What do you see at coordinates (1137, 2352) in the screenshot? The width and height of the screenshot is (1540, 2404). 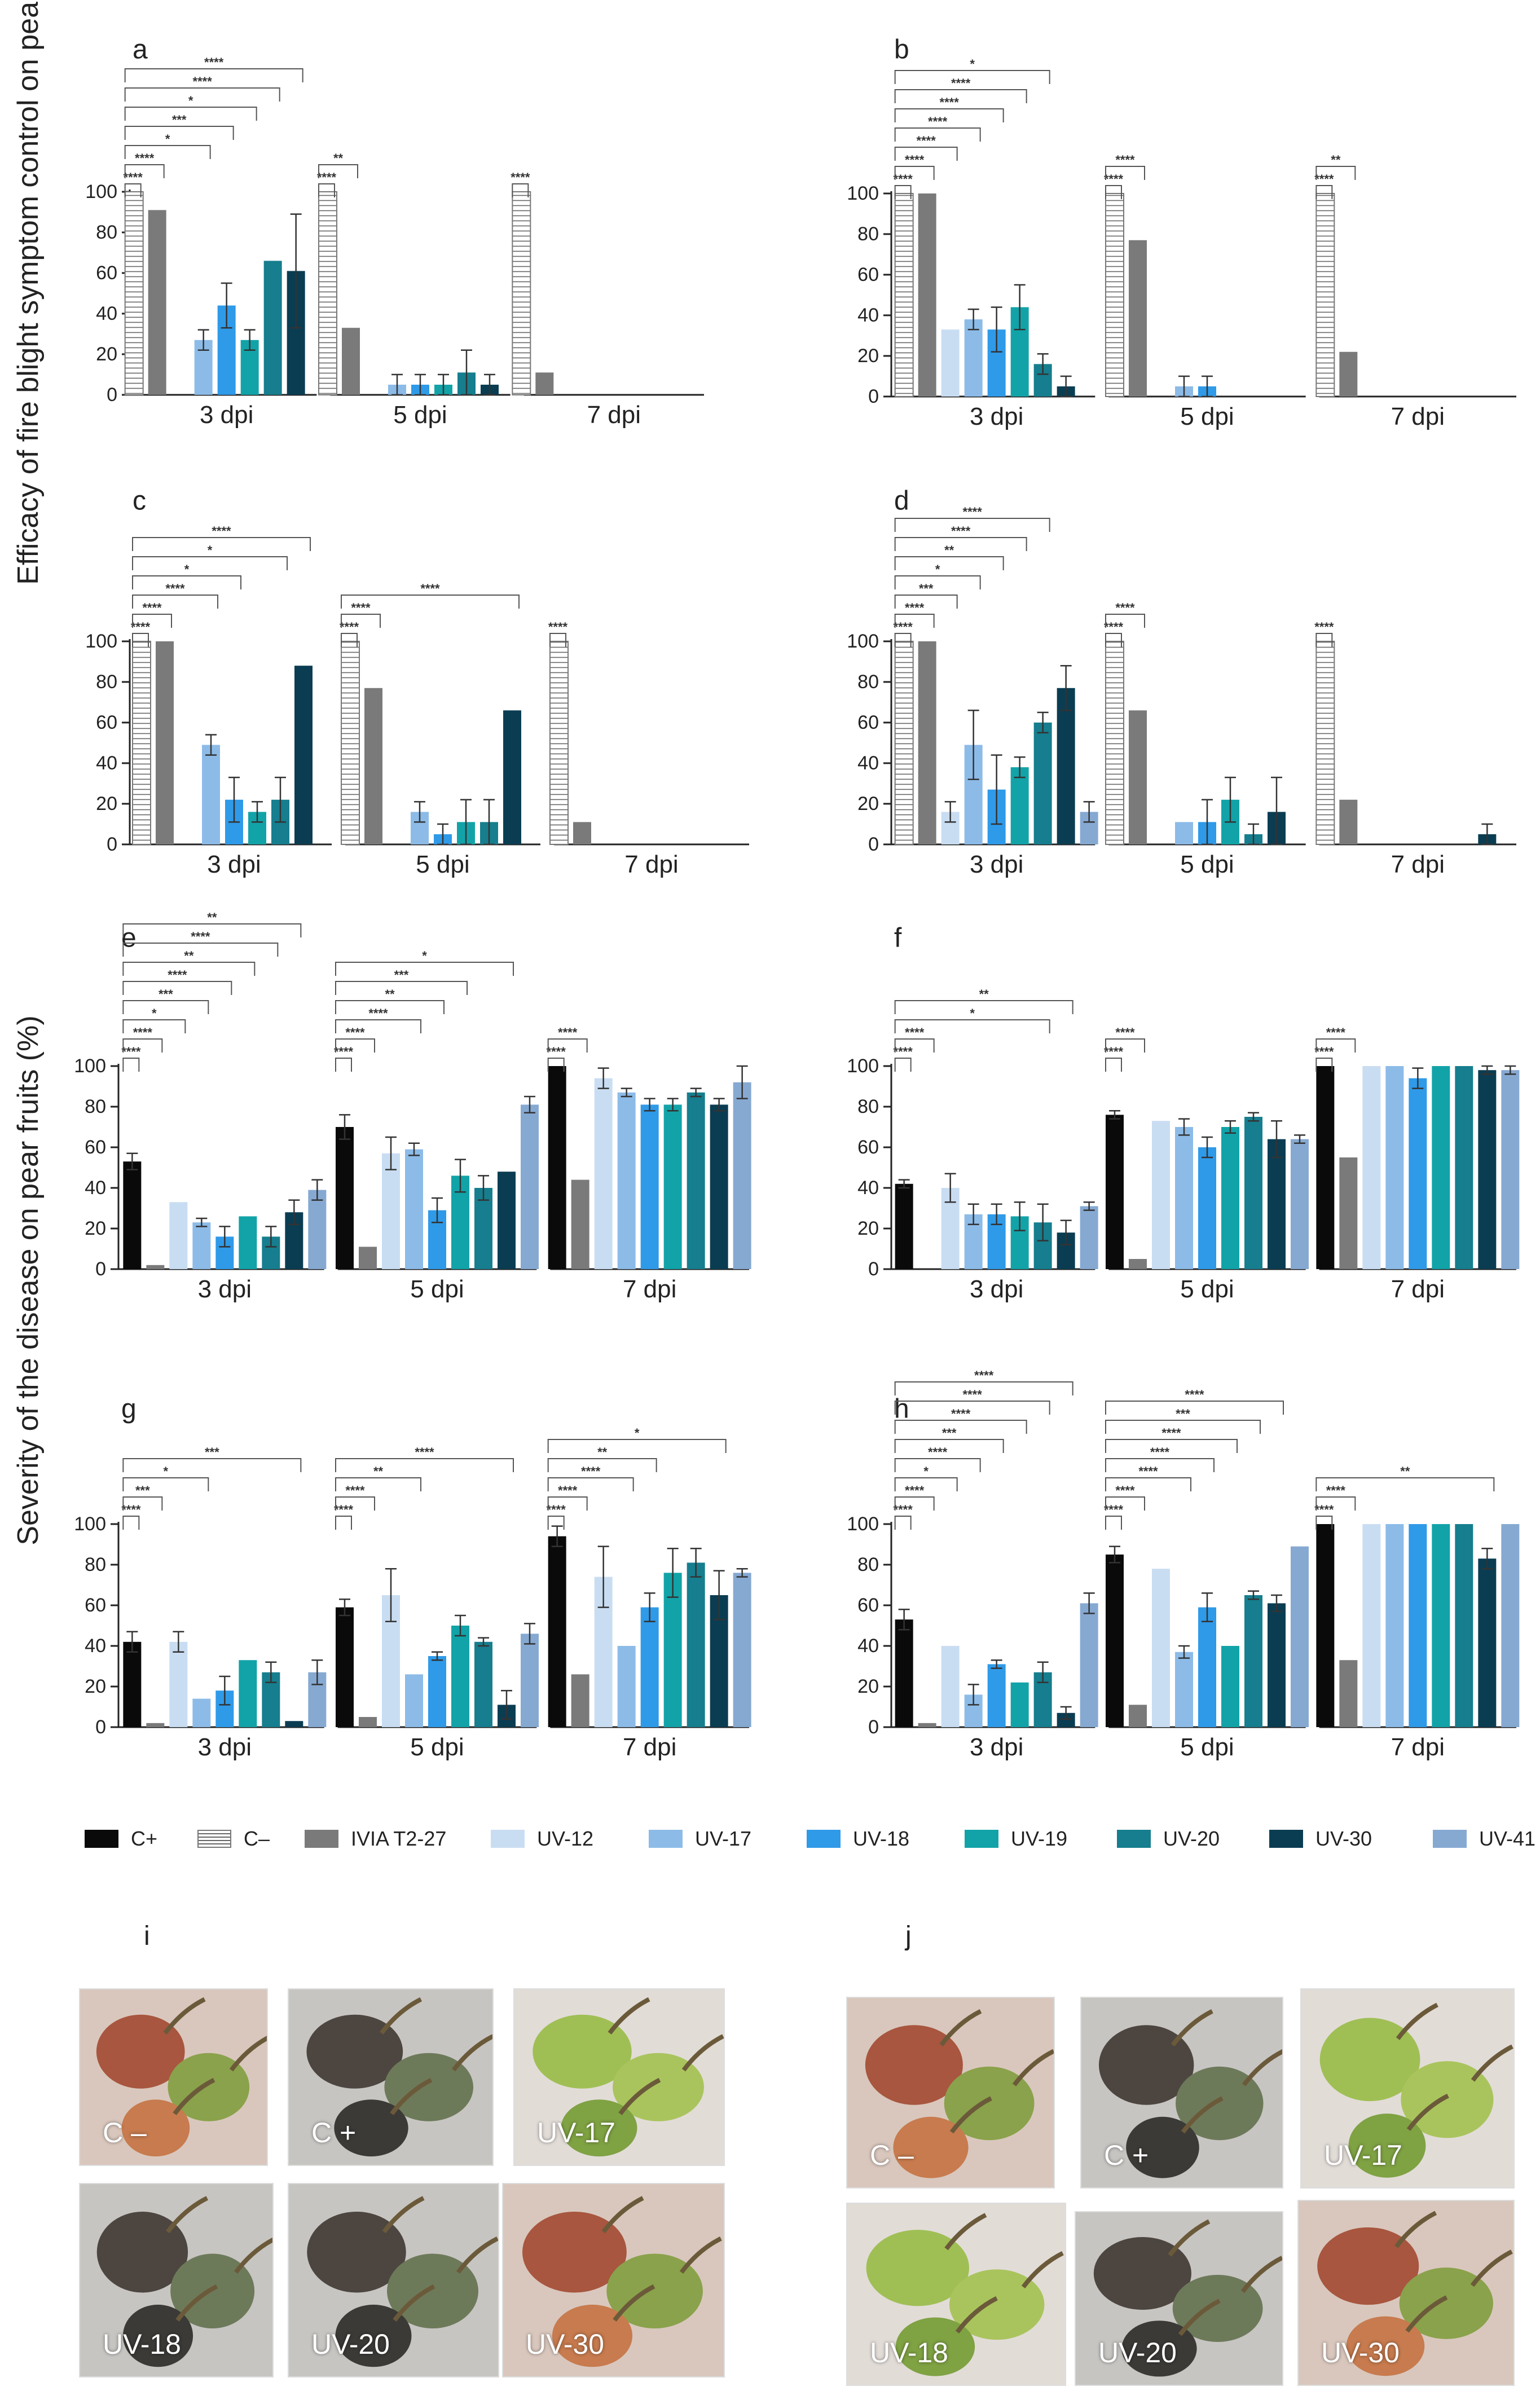 I see `photo-label: UV-20` at bounding box center [1137, 2352].